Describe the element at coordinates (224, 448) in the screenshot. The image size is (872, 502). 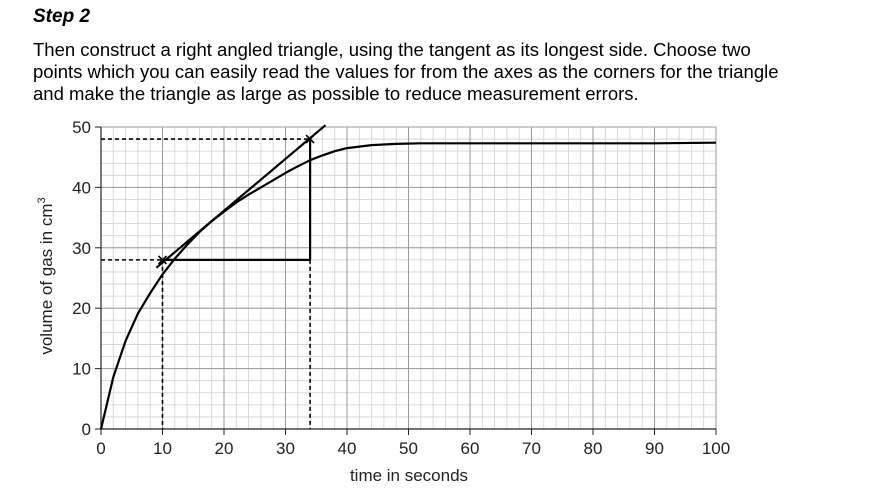
I see `x-tick-label: 20` at that location.